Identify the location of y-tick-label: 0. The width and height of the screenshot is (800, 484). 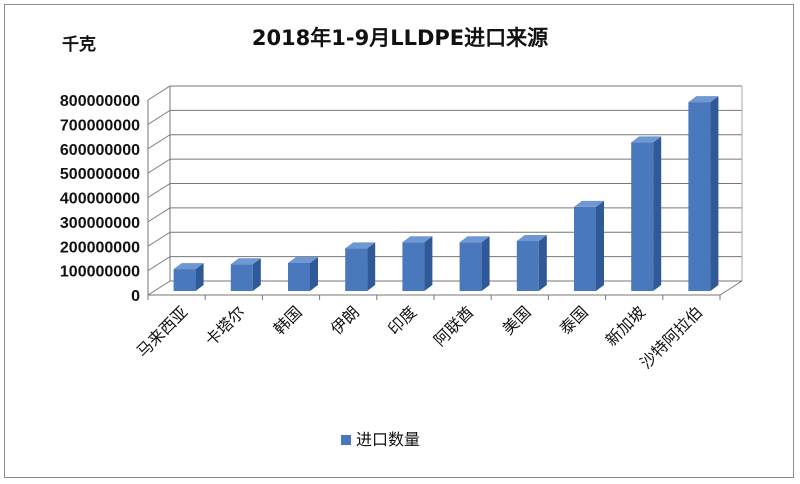
(135, 296).